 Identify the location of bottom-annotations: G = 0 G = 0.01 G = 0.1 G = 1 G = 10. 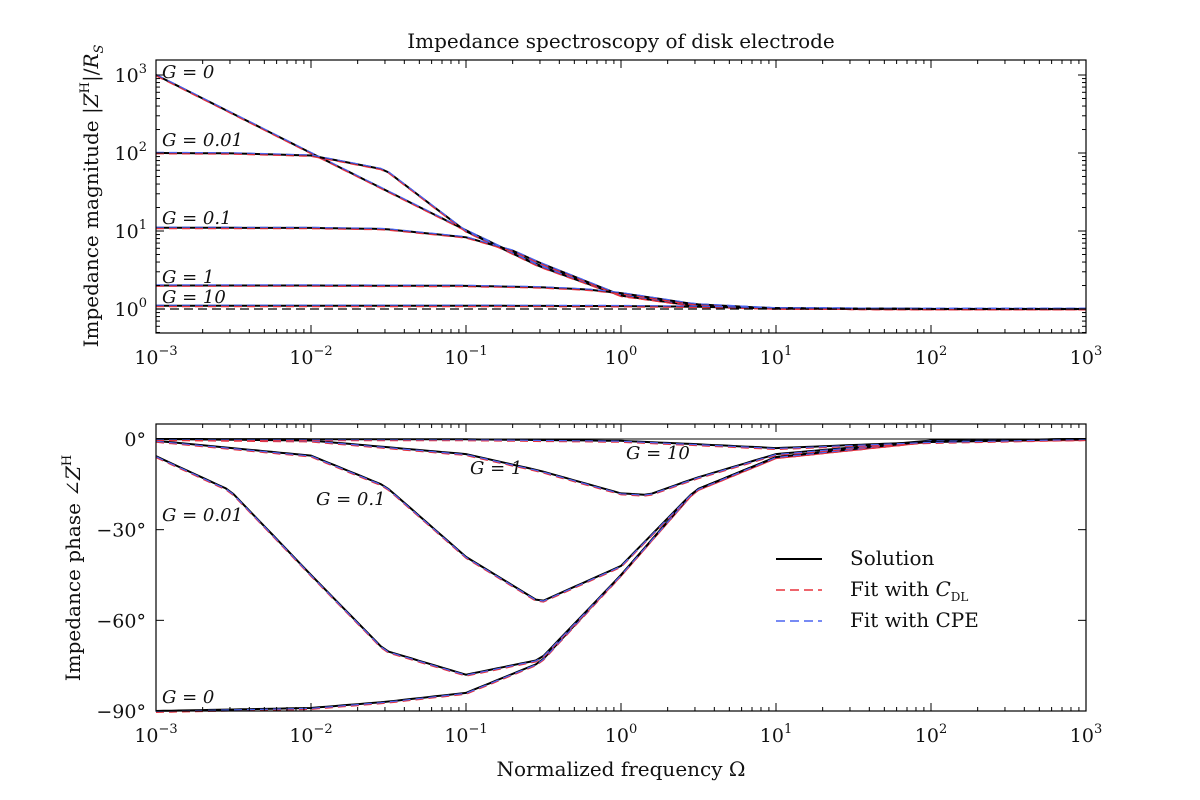
(426, 575).